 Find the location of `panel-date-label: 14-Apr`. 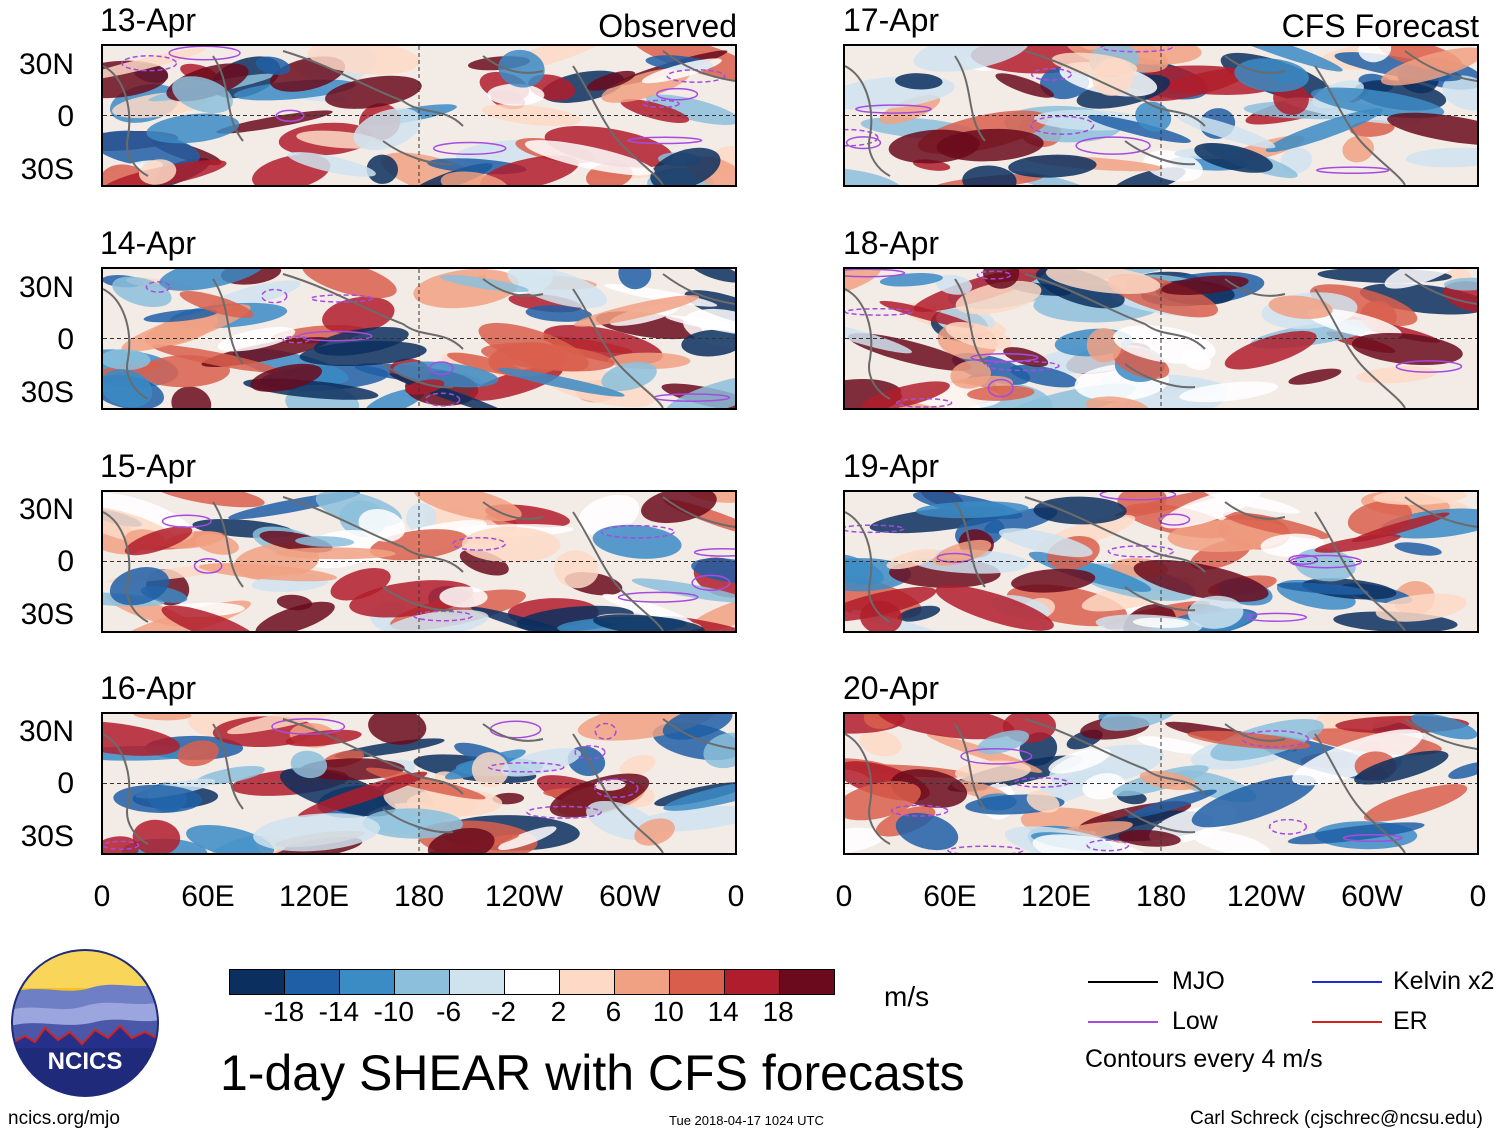

panel-date-label: 14-Apr is located at coordinates (148, 243).